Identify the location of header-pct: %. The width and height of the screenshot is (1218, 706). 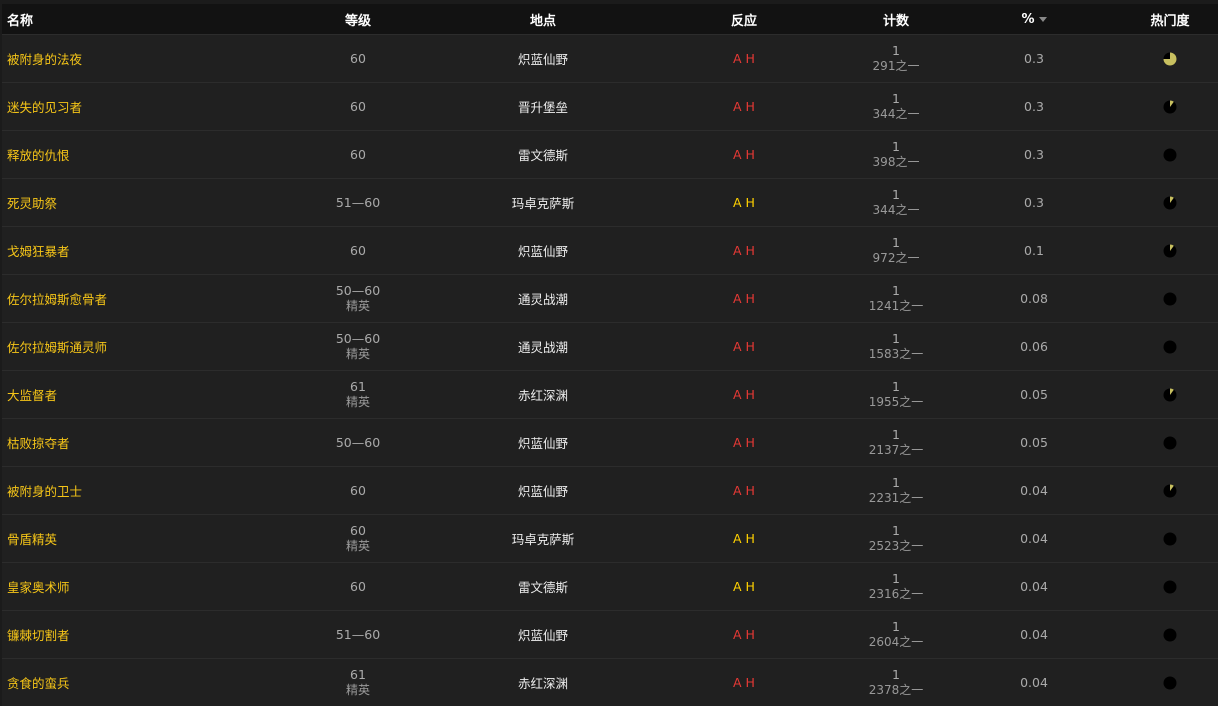
(1034, 19).